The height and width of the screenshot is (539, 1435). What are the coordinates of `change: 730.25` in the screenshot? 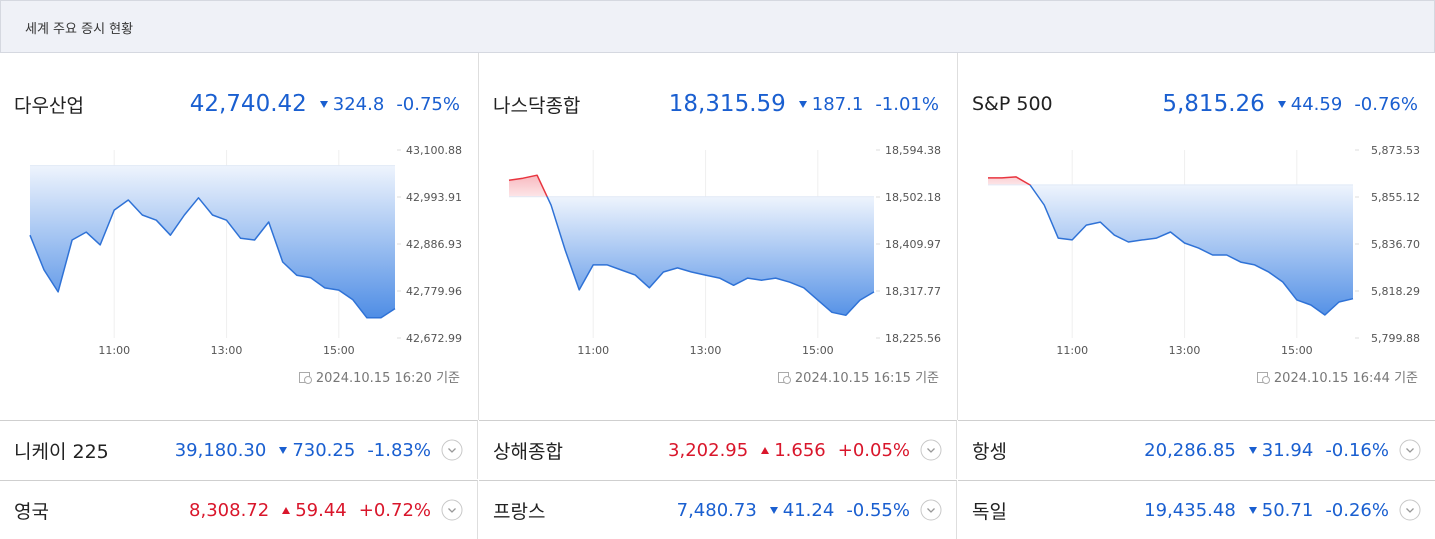 It's located at (316, 450).